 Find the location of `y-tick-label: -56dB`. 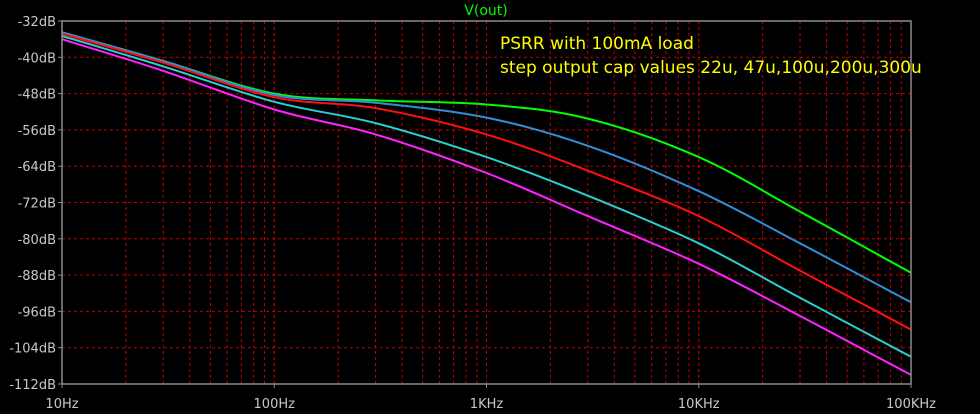

y-tick-label: -56dB is located at coordinates (37, 131).